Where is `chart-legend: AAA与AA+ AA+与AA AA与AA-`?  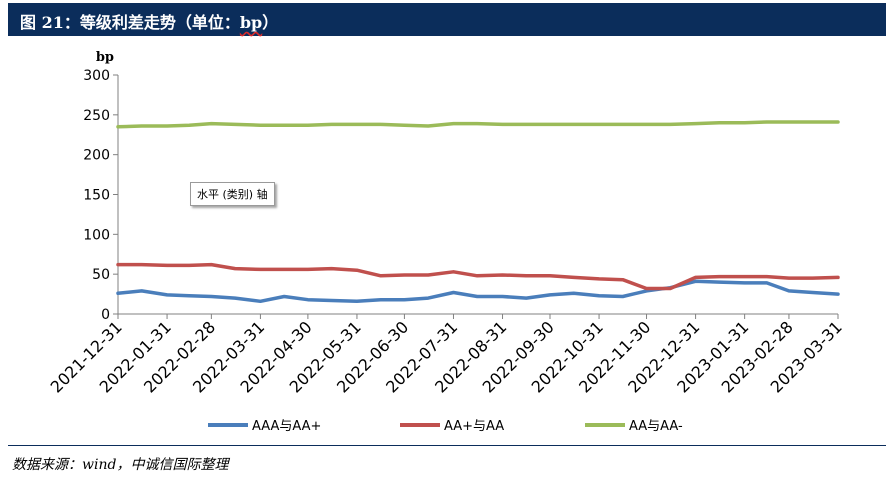
chart-legend: AAA与AA+ AA+与AA AA与AA- is located at coordinates (445, 426).